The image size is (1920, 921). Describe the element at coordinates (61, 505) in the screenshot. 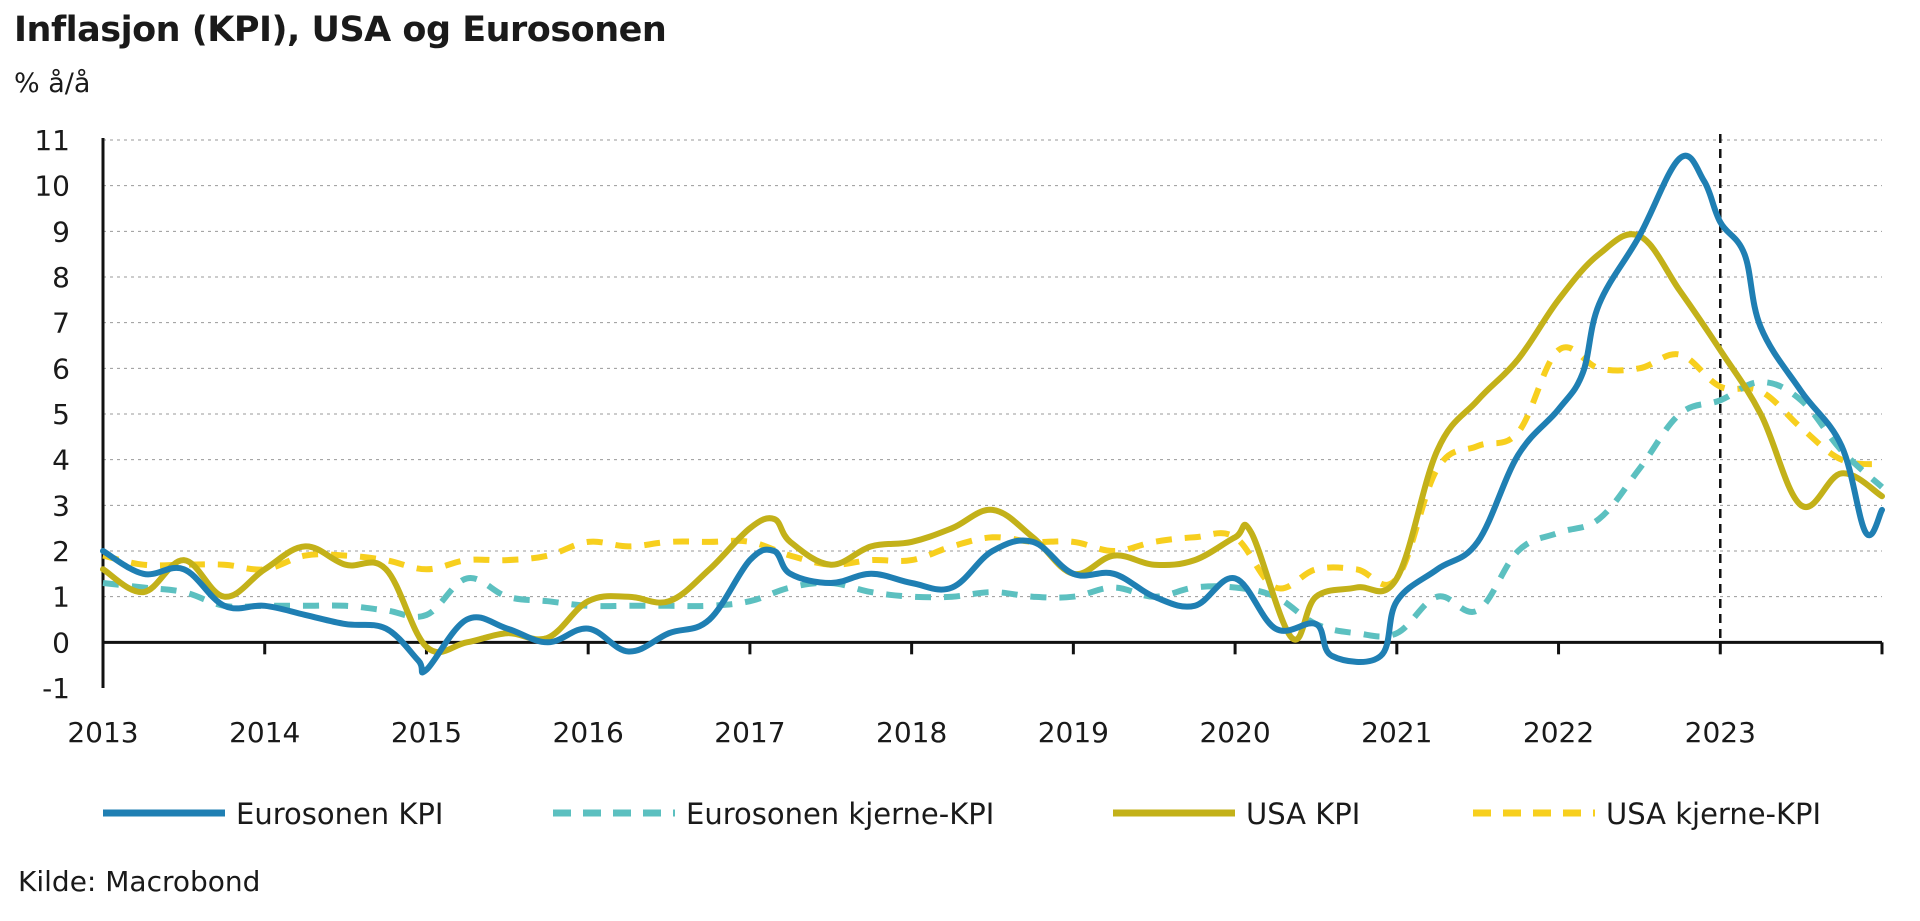

I see `y-tick-label: 3` at that location.